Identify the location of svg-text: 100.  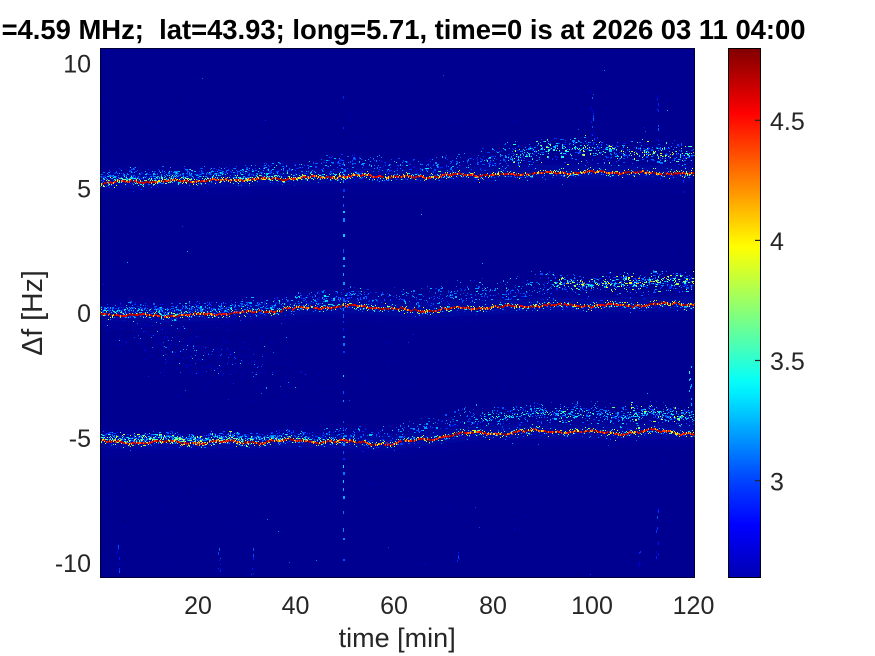
(592, 606).